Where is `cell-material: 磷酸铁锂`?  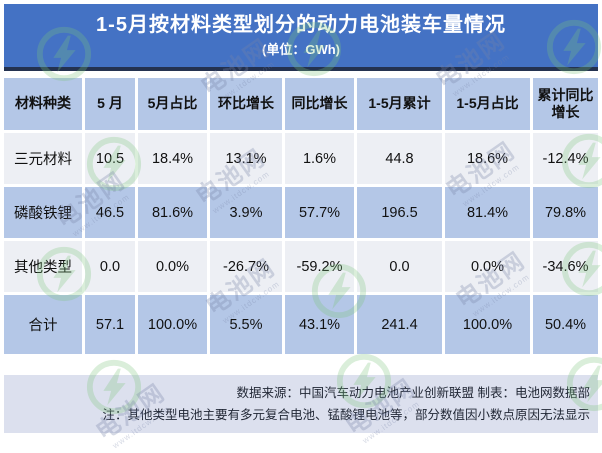
cell-material: 磷酸铁锂 is located at coordinates (43, 212).